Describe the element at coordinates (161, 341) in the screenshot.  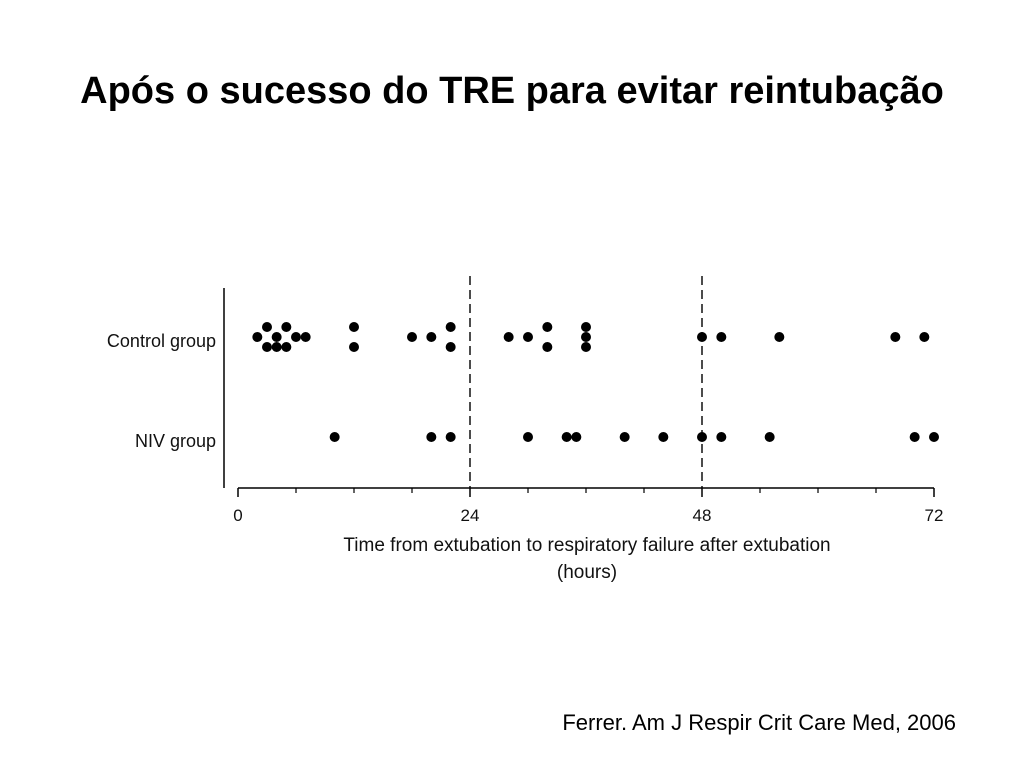
I see `category-label: Control group` at that location.